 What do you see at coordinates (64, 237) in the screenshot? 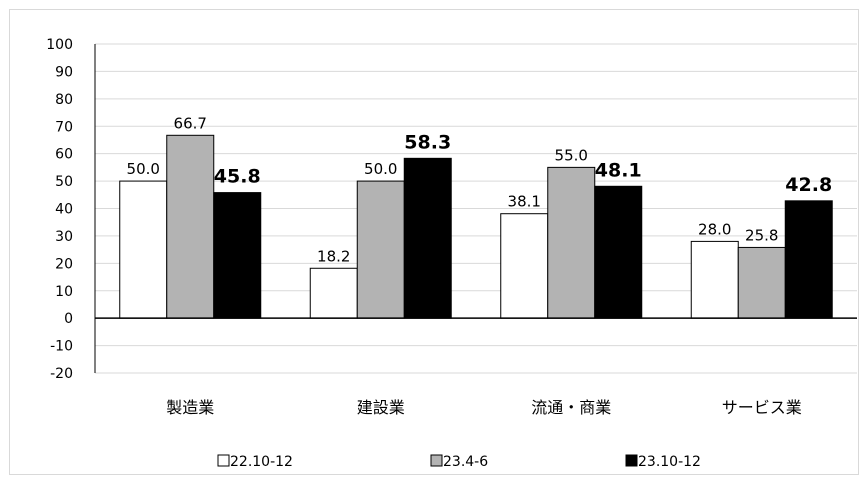
I see `y-tick-label: 30` at bounding box center [64, 237].